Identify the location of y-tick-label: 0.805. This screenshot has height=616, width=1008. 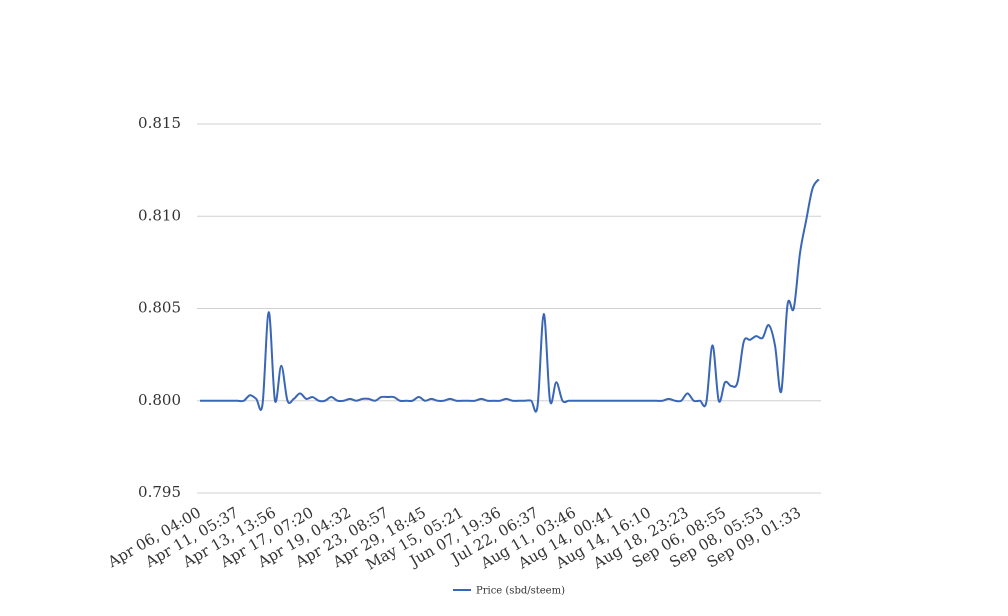
(159, 308).